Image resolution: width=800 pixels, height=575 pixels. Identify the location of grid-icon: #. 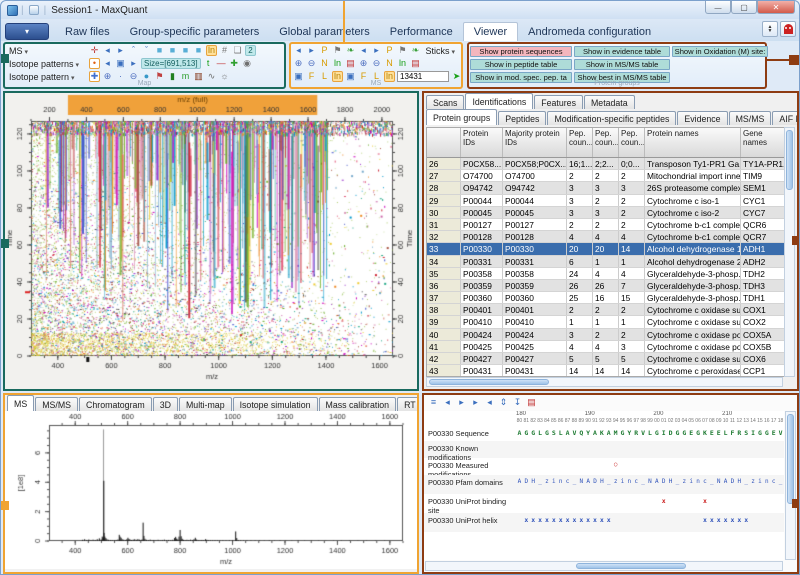
(224, 50).